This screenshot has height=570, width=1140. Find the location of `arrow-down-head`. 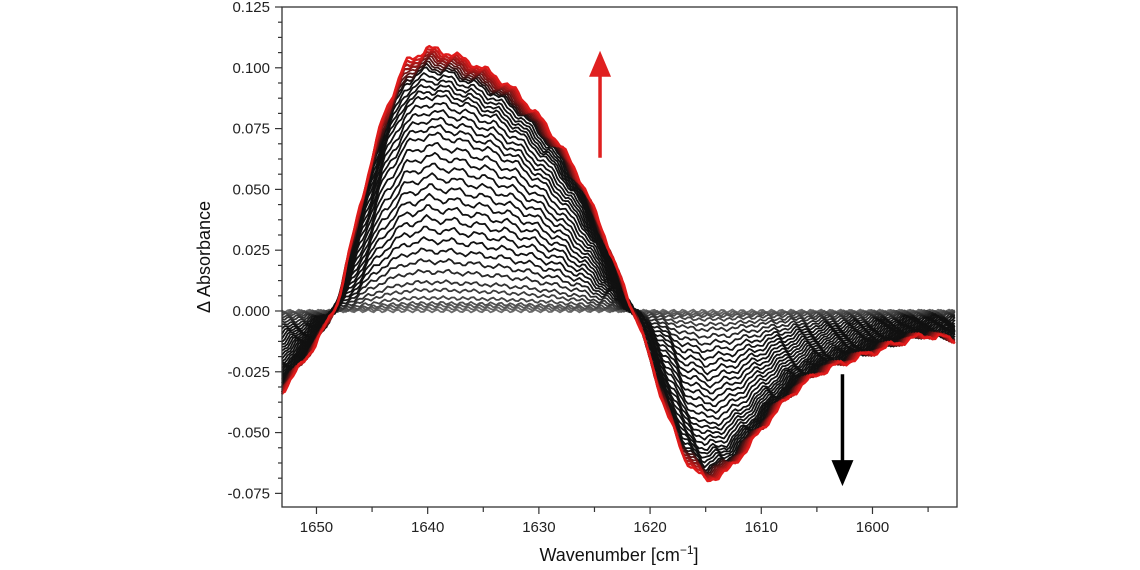

arrow-down-head is located at coordinates (842, 473).